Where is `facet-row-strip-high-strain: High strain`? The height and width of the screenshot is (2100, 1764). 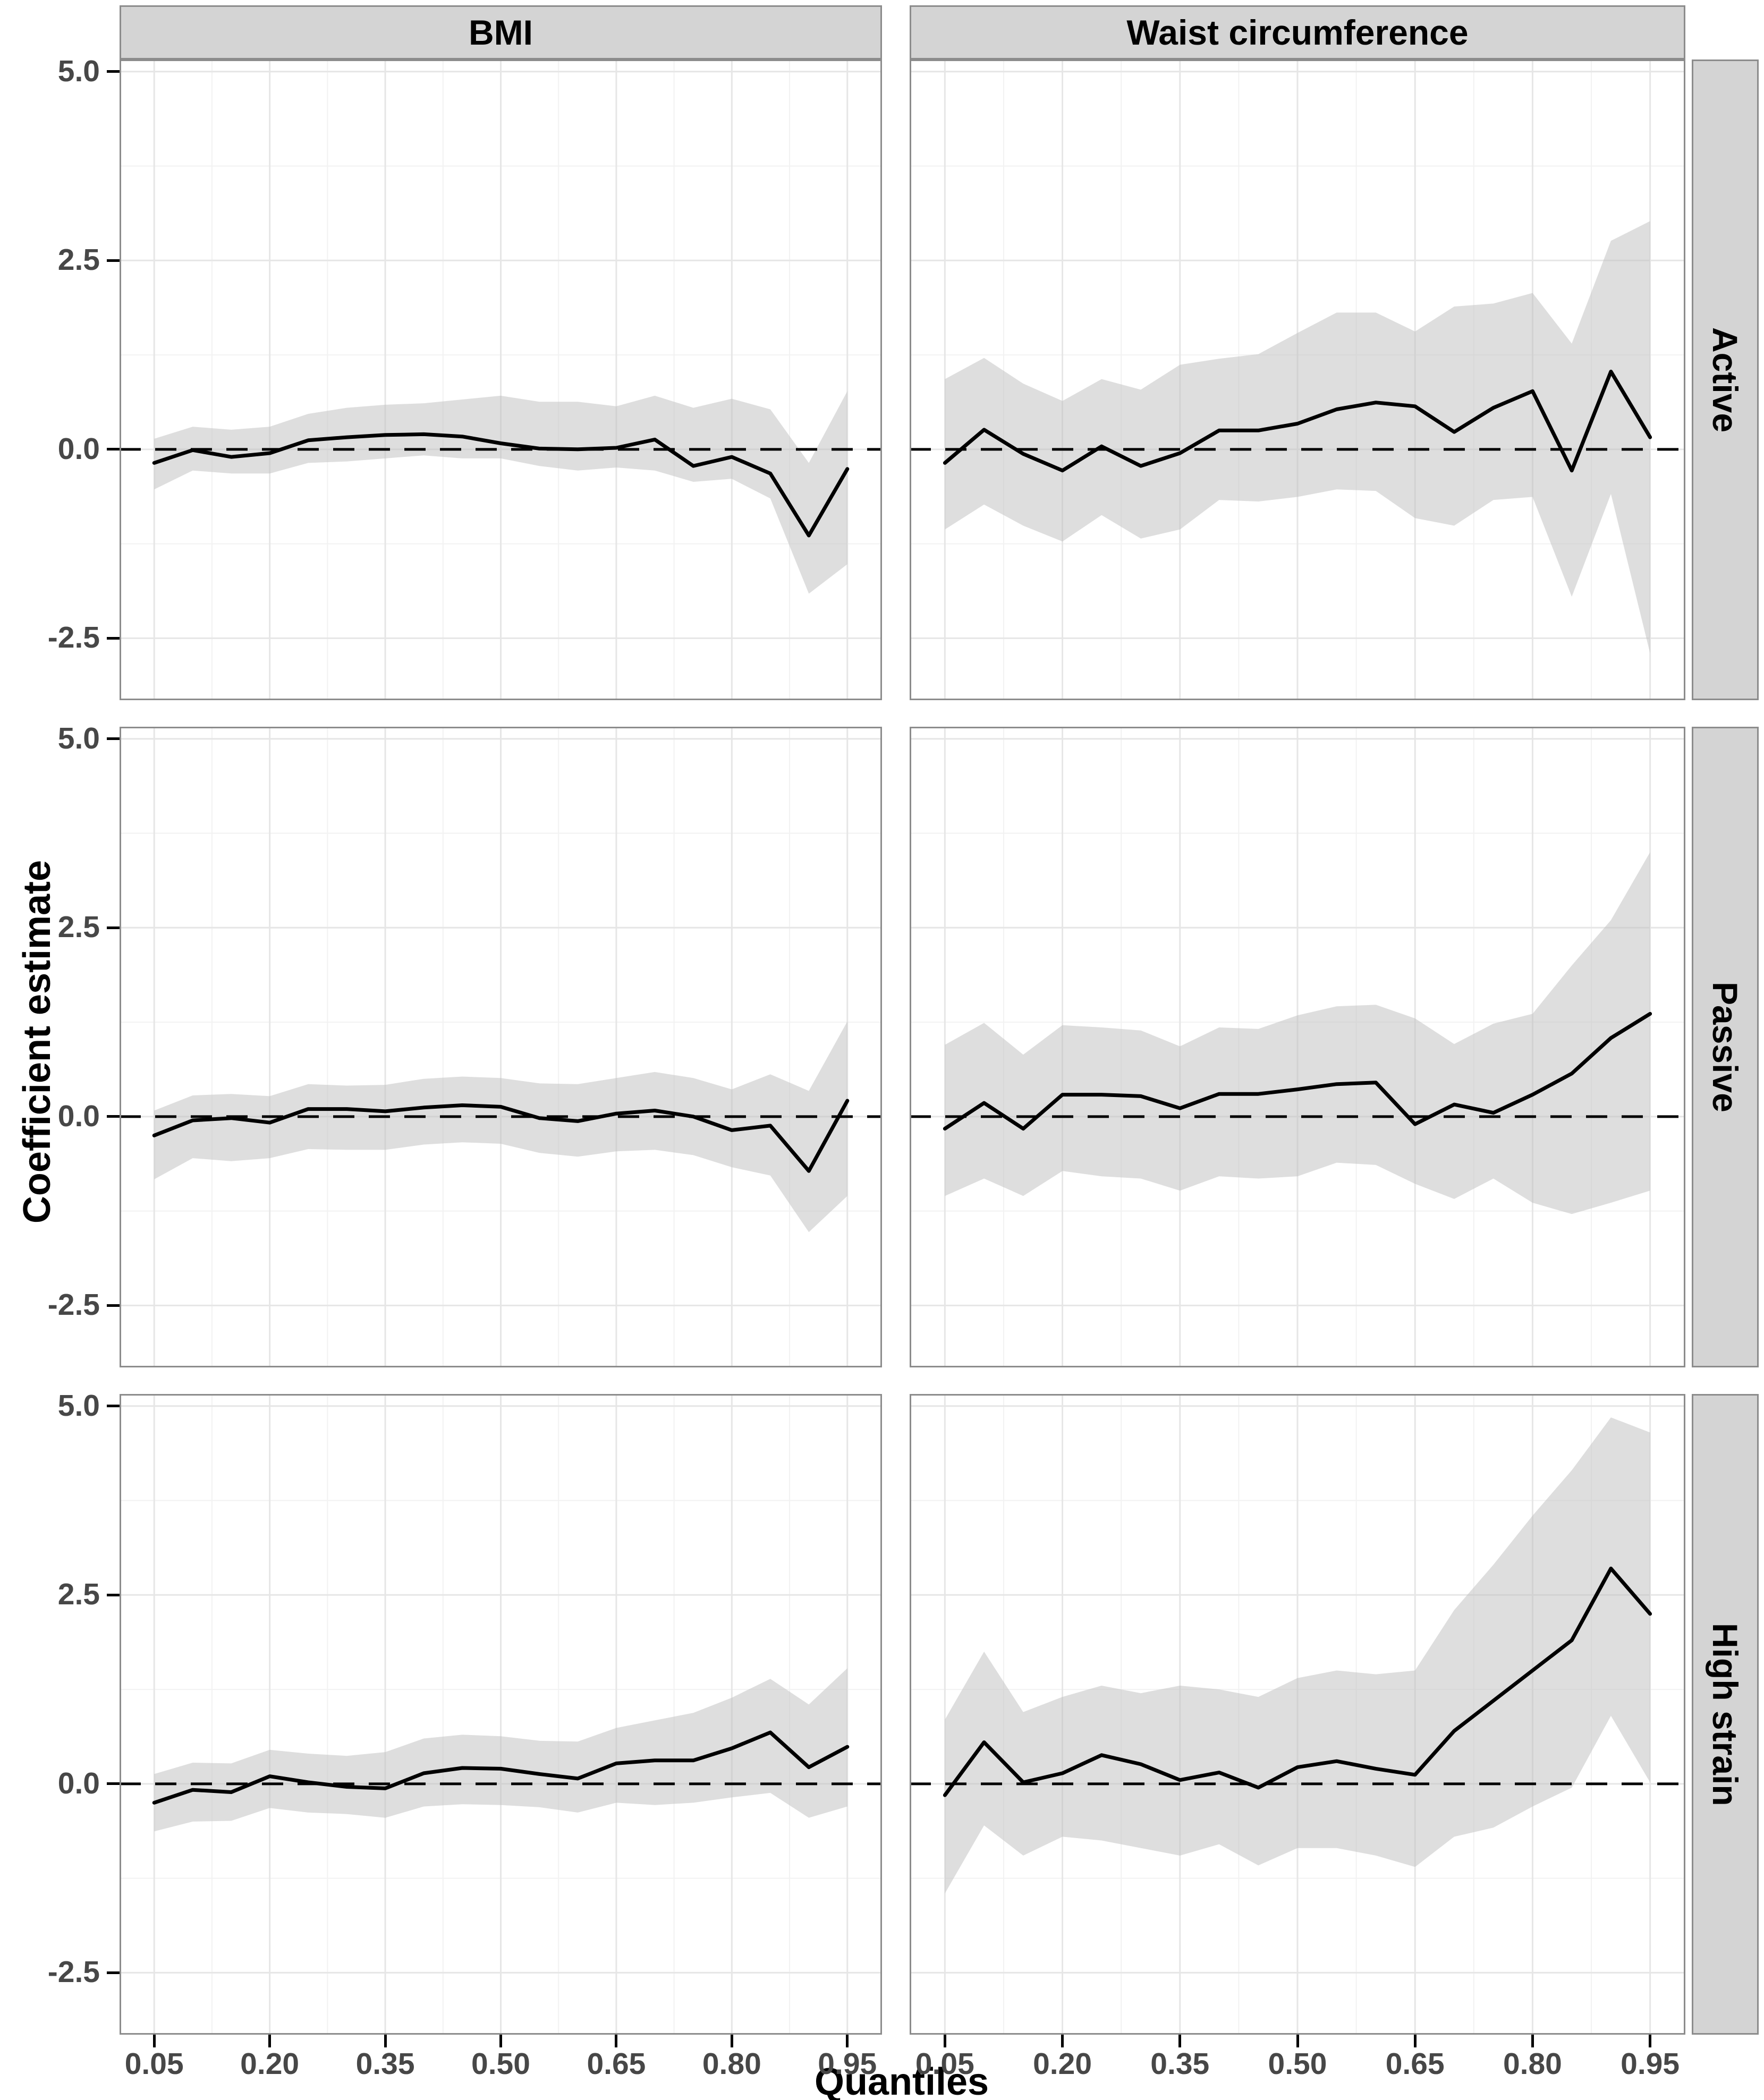
facet-row-strip-high-strain: High strain is located at coordinates (1725, 1715).